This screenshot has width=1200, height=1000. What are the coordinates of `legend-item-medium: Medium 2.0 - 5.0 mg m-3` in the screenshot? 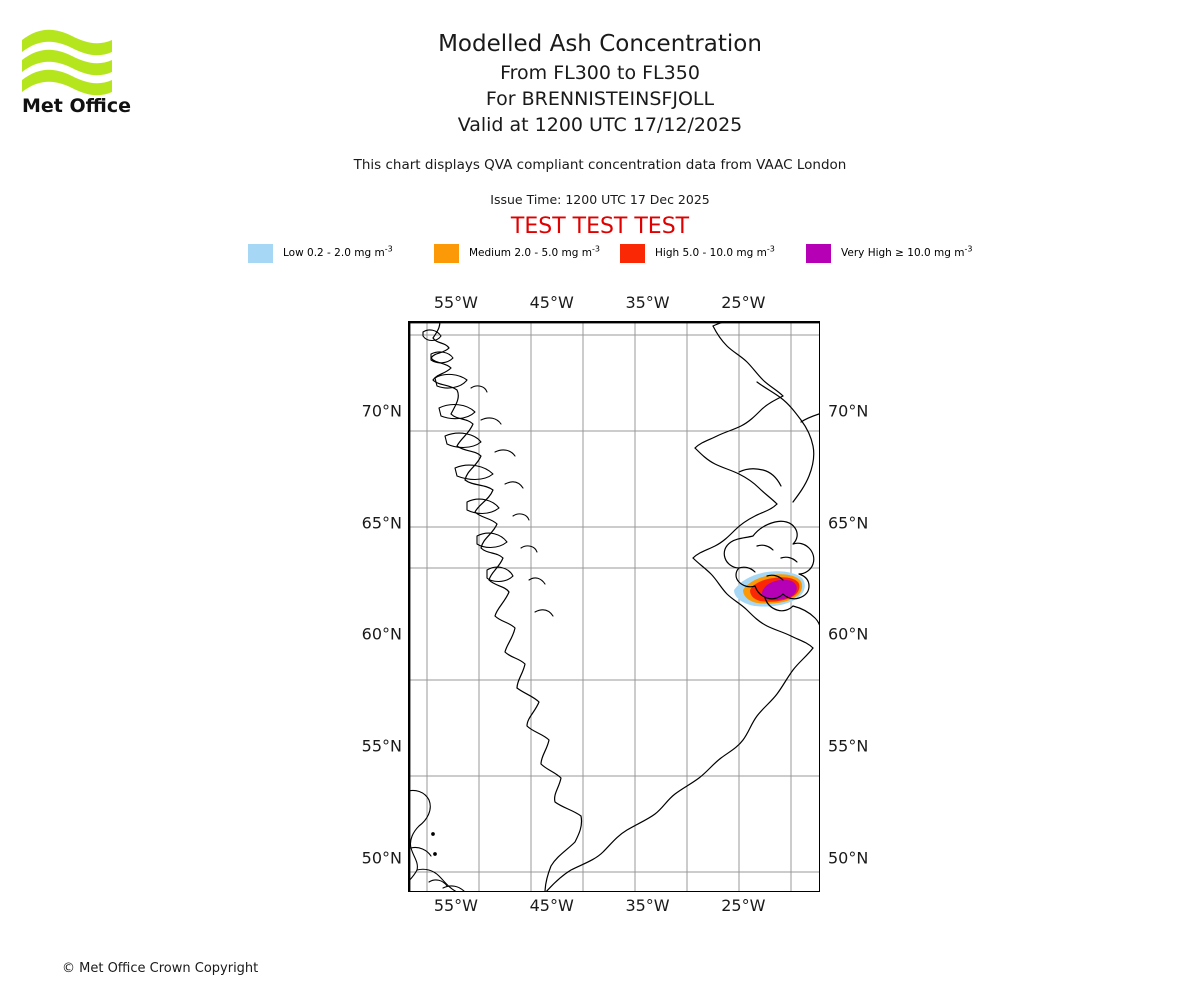 It's located at (517, 253).